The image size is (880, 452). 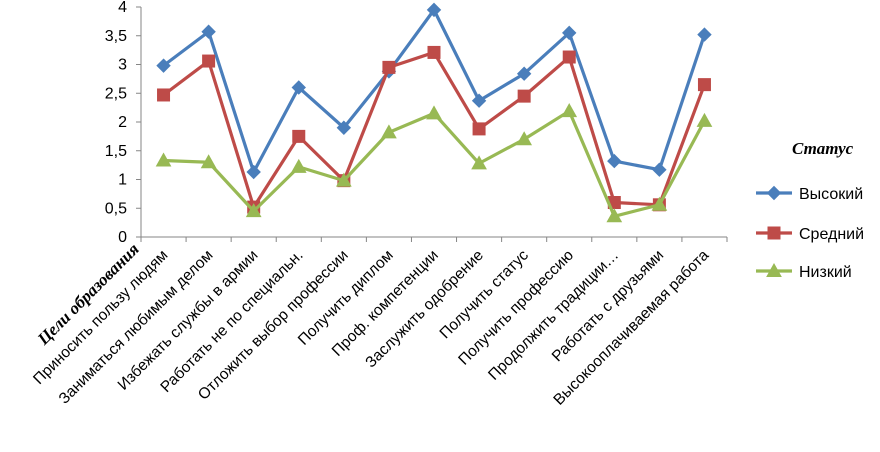 I want to click on legend-label: Низкий, so click(x=825, y=272).